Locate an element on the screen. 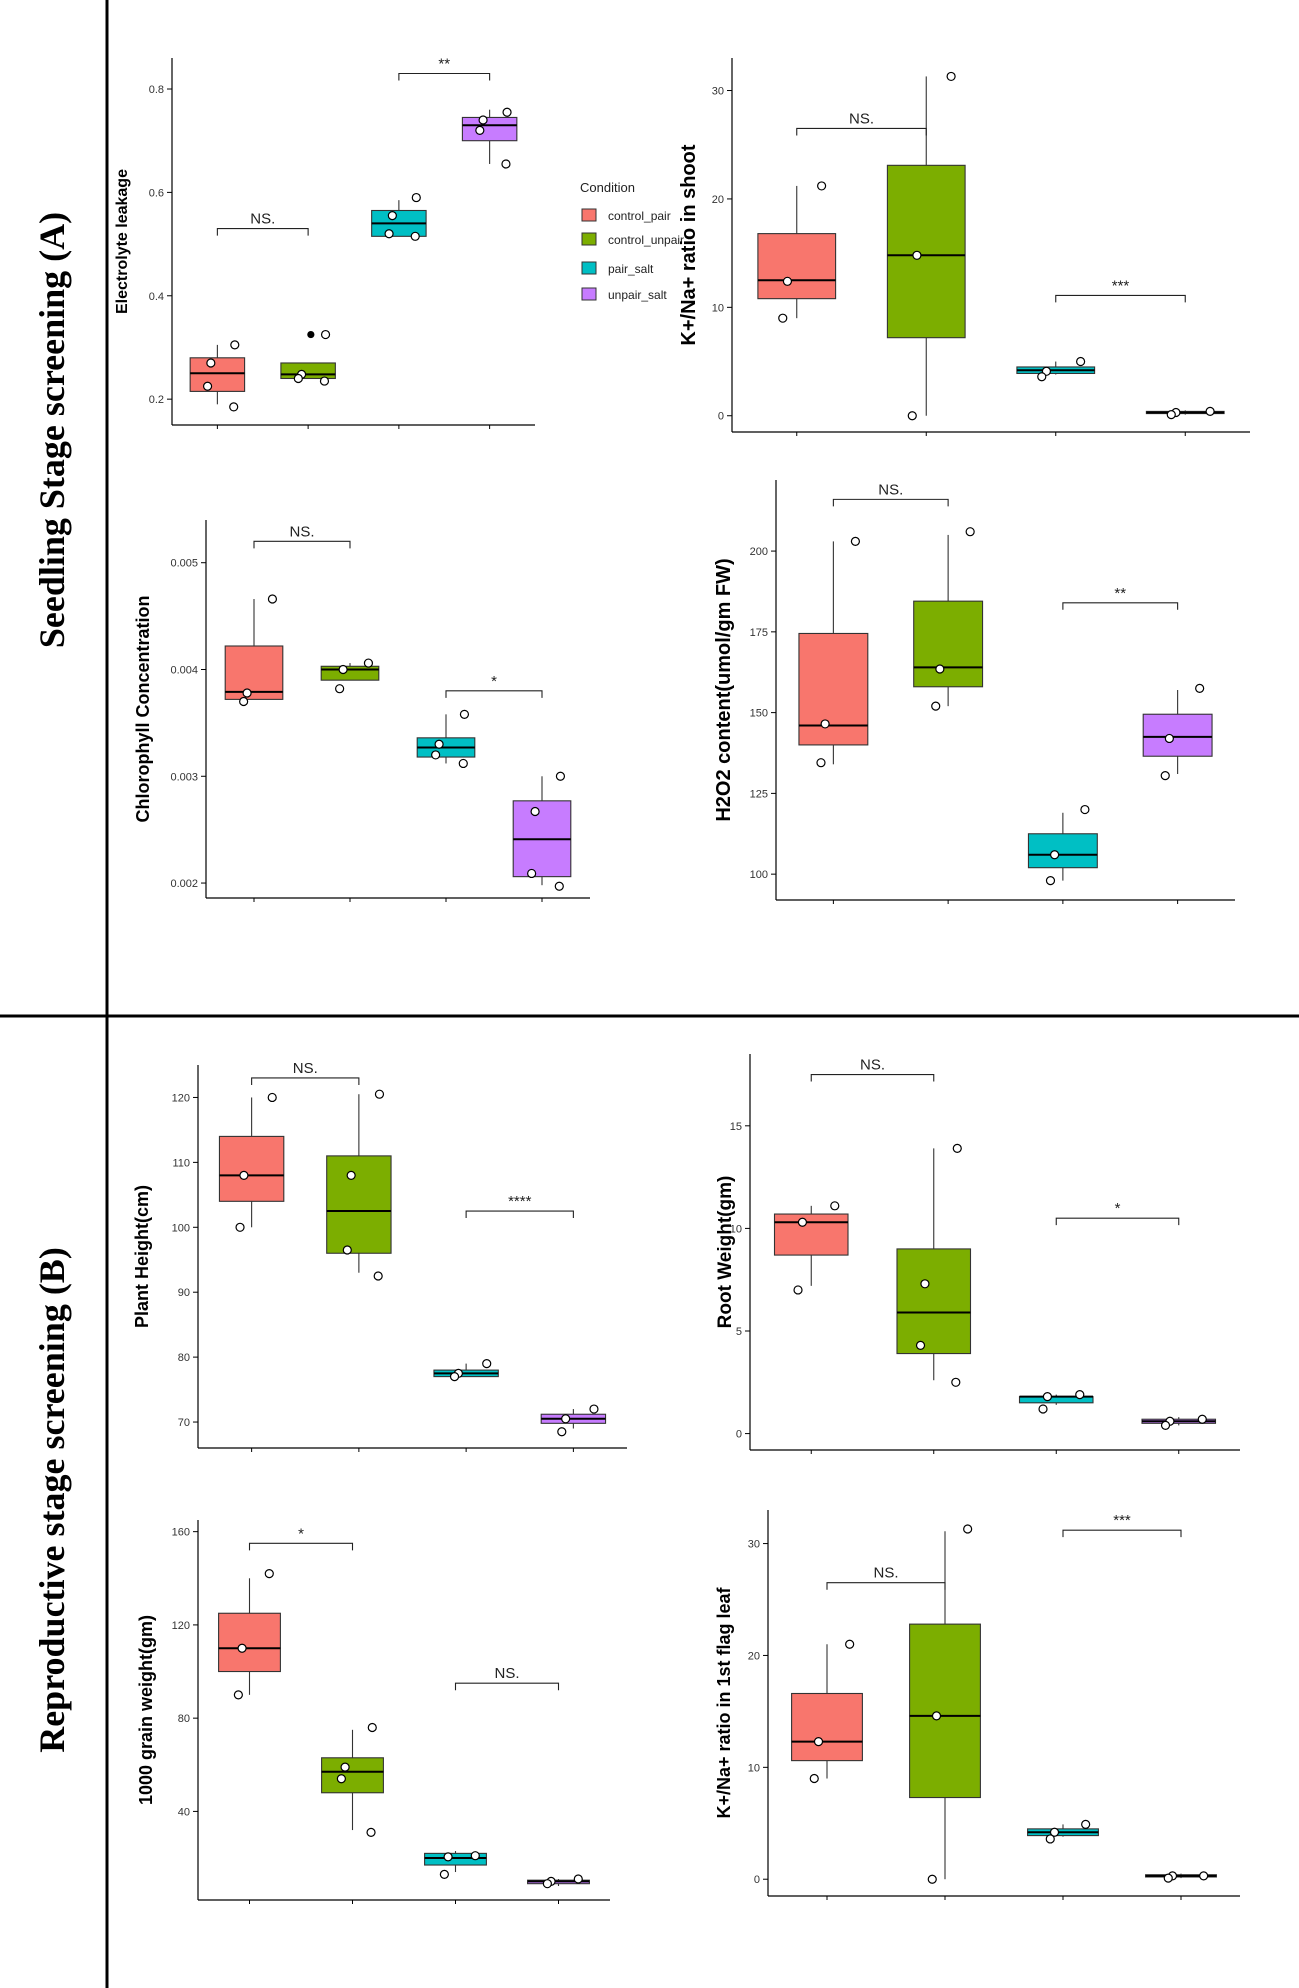  y-tick-label: 175 is located at coordinates (759, 633).